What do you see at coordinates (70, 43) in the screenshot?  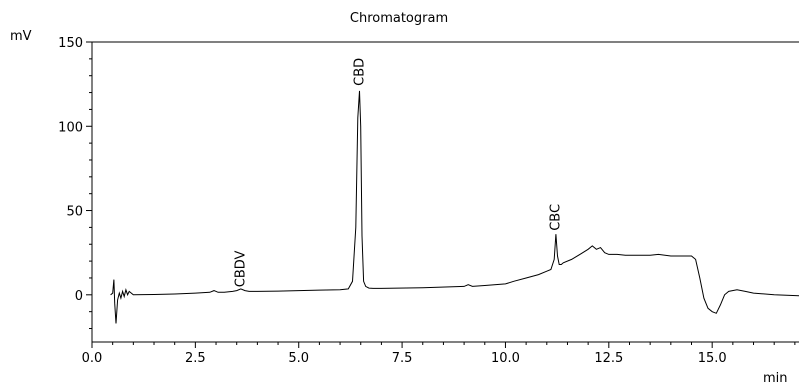 I see `y-tick-label: 150` at bounding box center [70, 43].